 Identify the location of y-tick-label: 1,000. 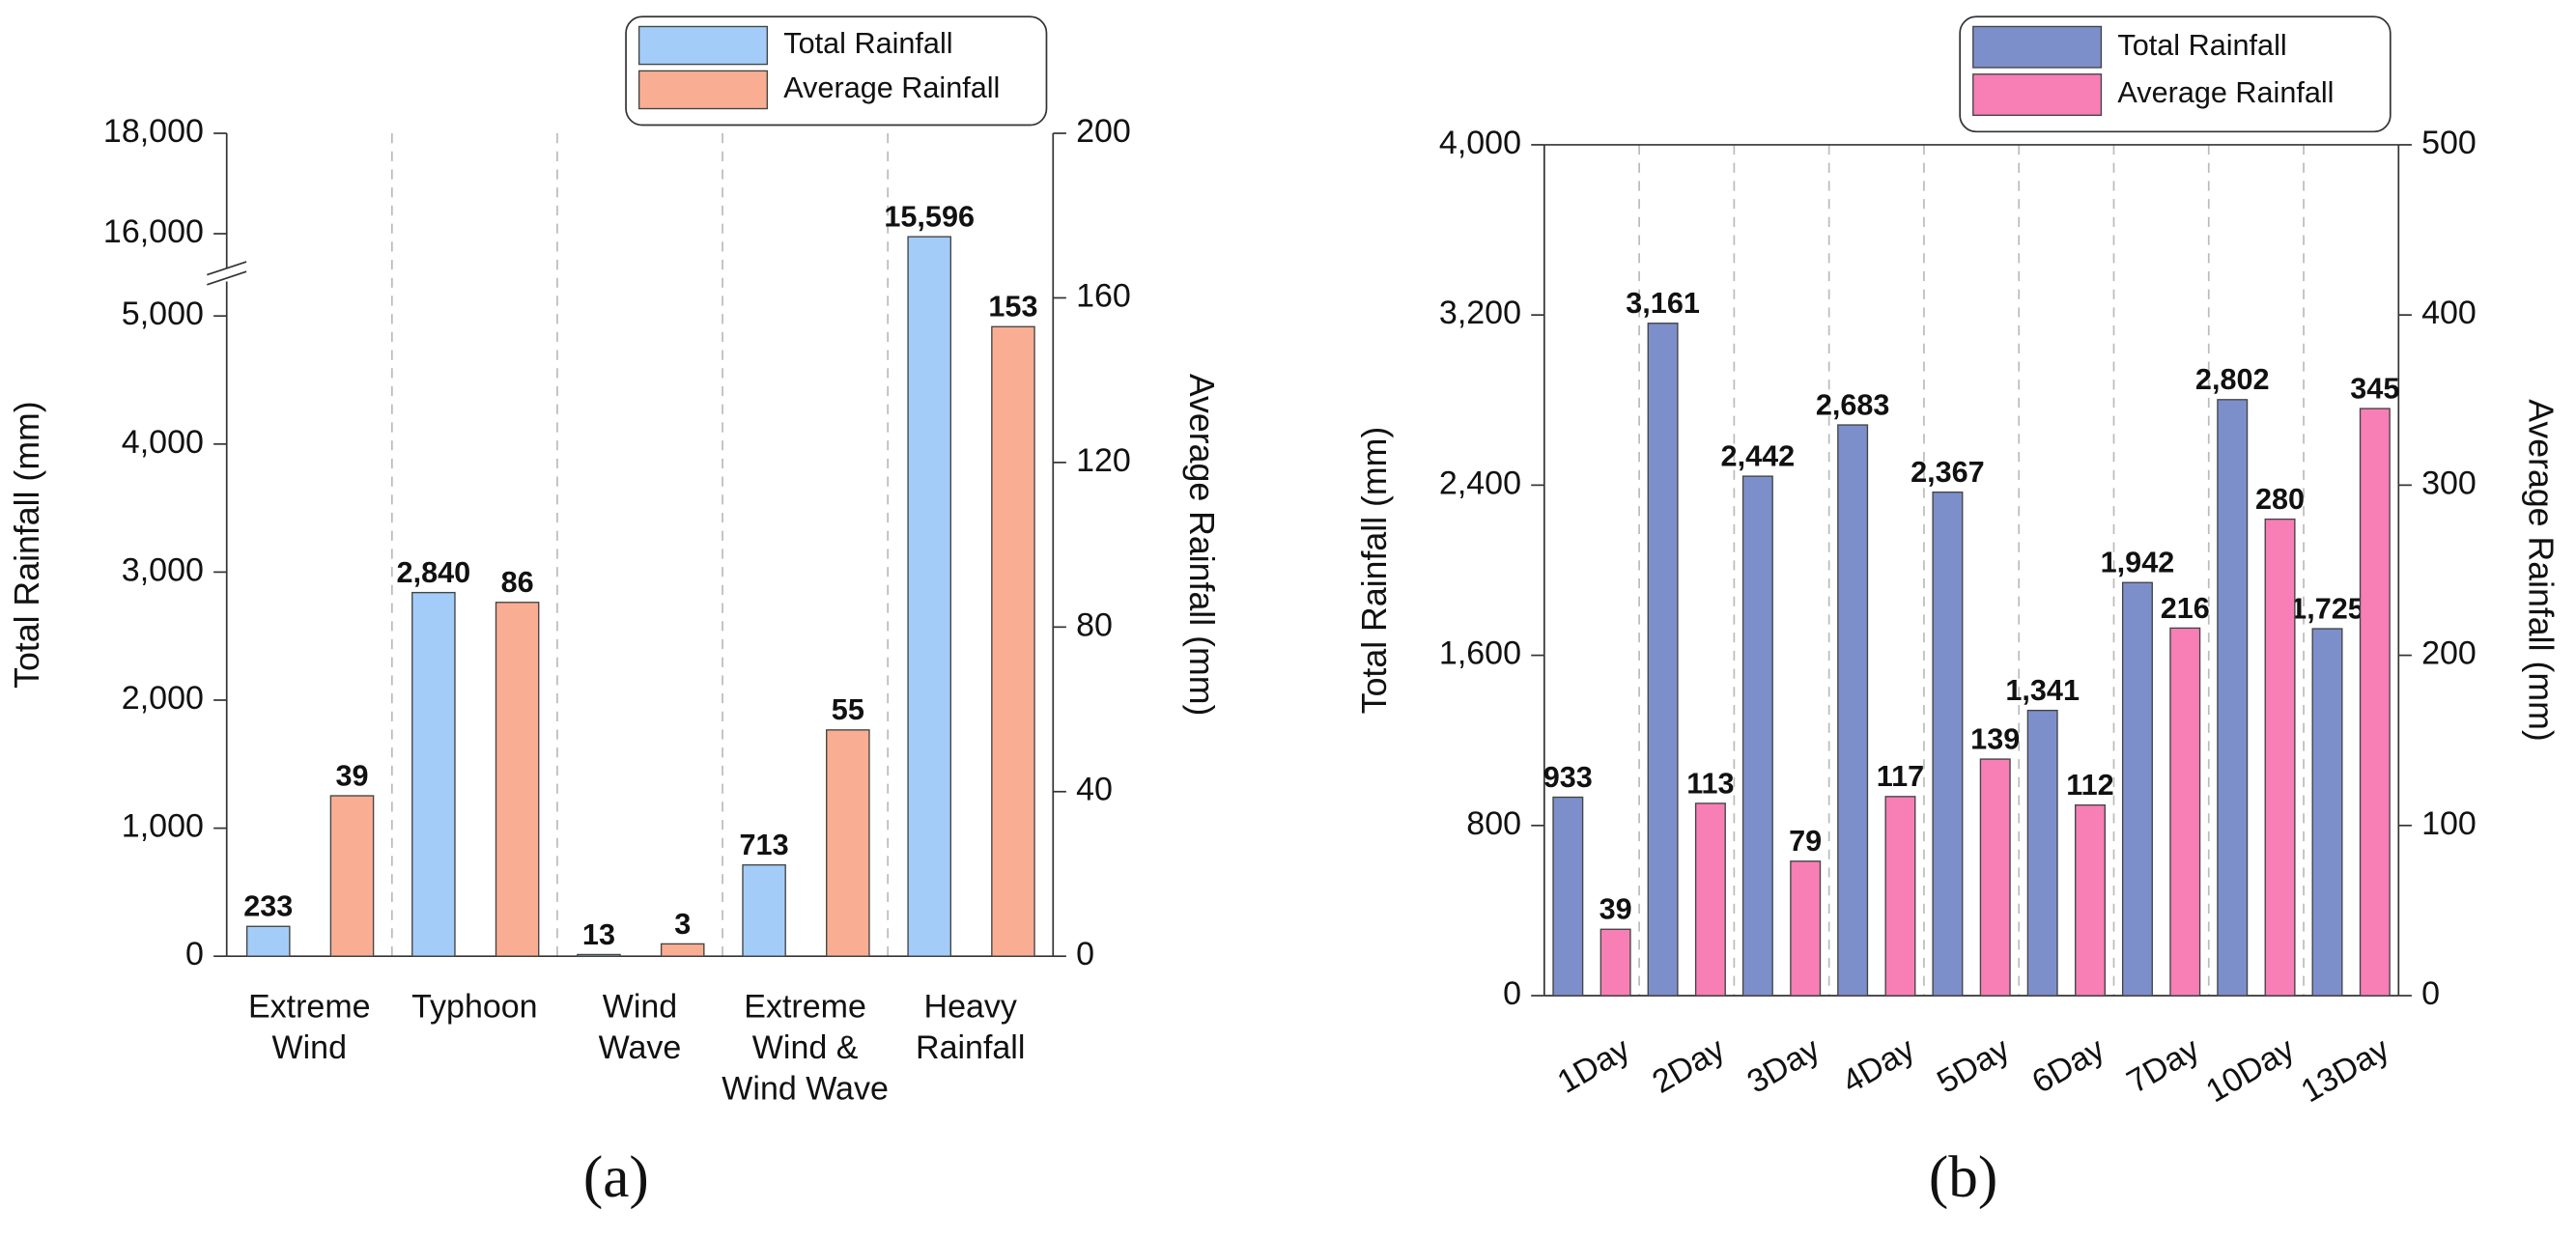
(163, 826).